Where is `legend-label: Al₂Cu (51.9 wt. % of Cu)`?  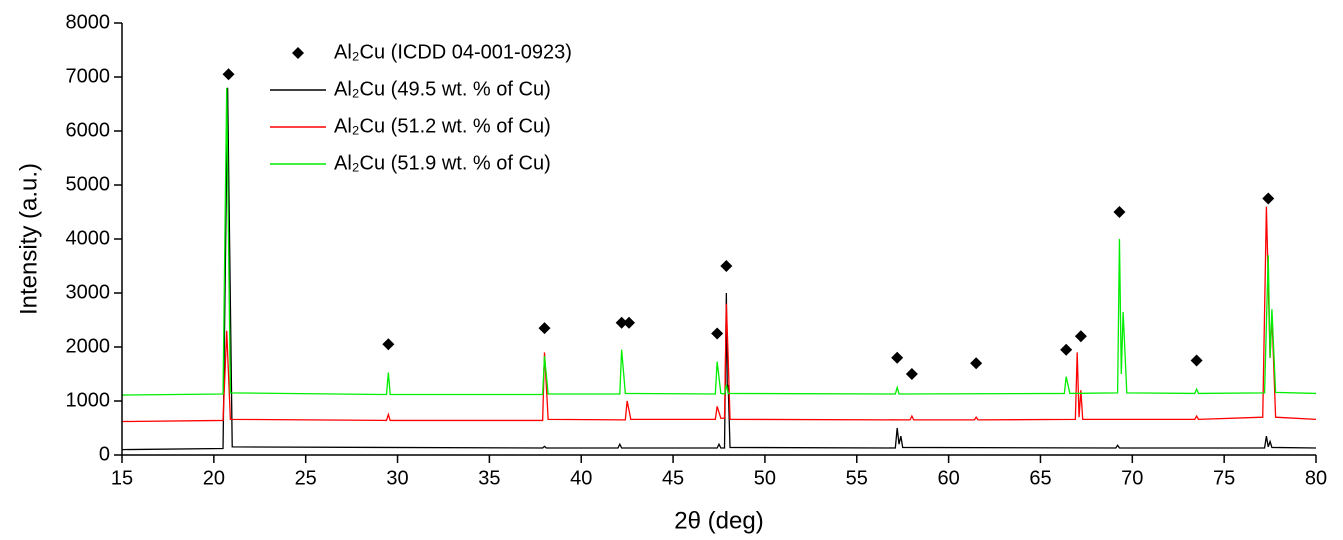
legend-label: Al₂Cu (51.9 wt. % of Cu) is located at coordinates (442, 163).